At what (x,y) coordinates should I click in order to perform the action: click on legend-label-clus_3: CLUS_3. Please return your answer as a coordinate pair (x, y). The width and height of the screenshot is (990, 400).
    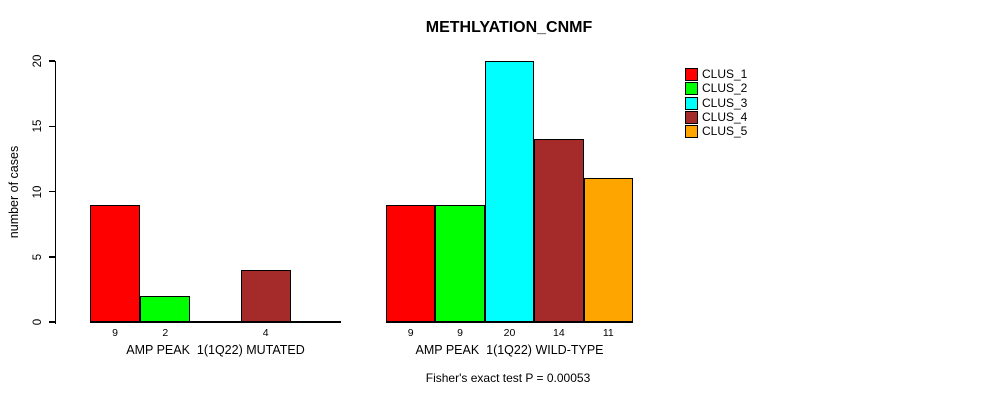
    Looking at the image, I should click on (725, 102).